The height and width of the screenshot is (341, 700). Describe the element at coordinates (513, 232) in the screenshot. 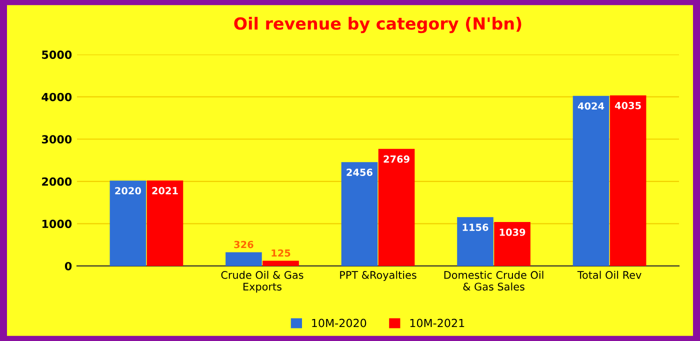

I see `data-label: 1039` at that location.